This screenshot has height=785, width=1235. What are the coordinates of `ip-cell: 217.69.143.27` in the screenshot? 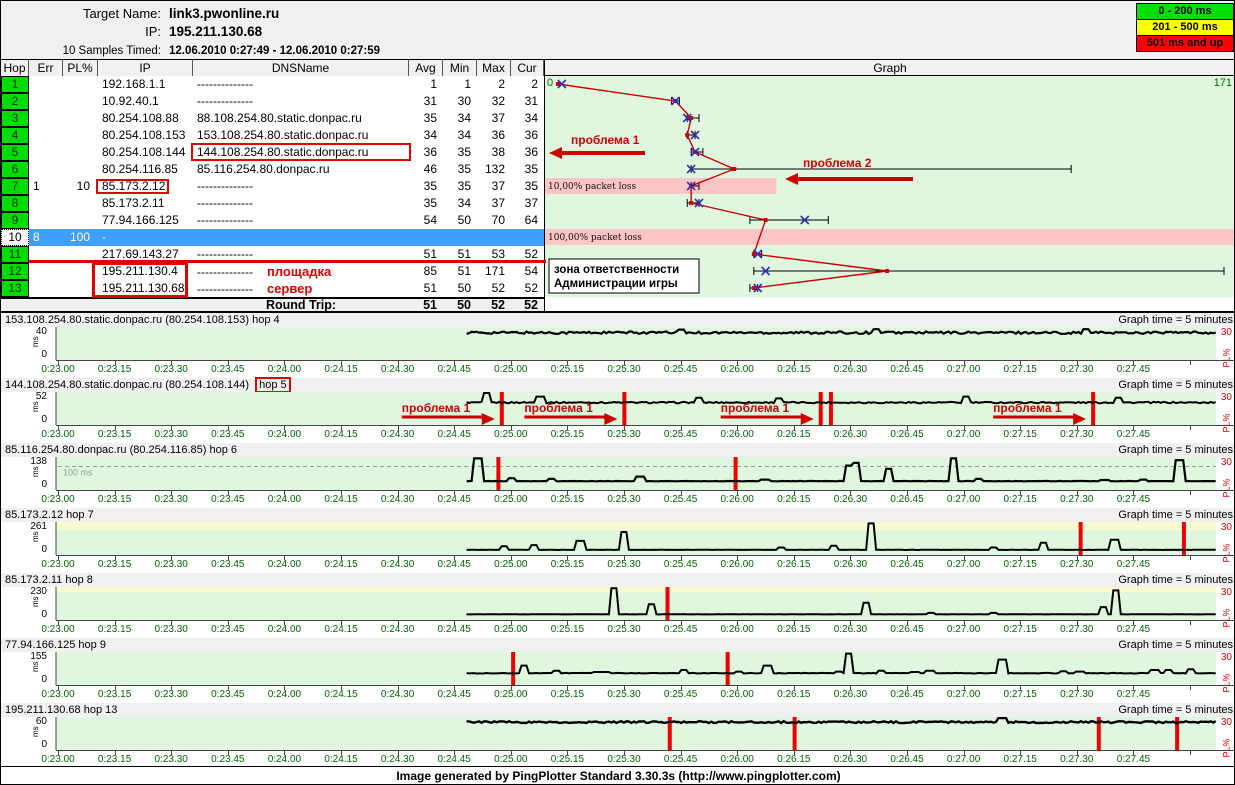 It's located at (140, 254).